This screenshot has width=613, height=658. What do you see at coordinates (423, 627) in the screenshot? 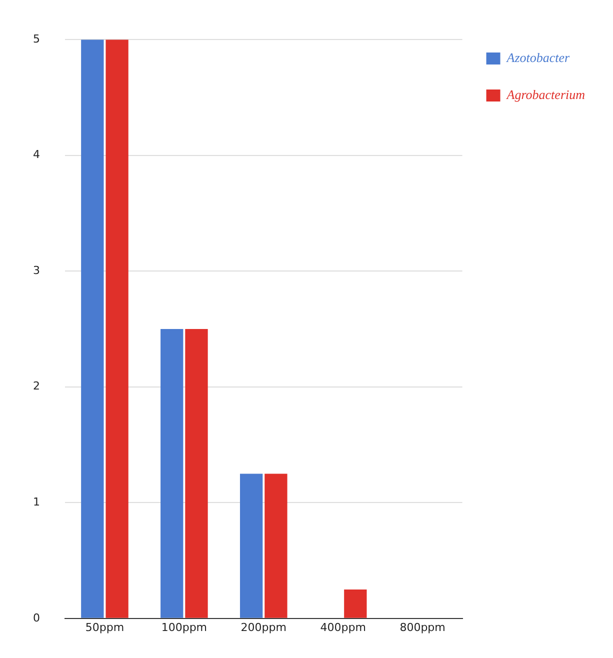
I see `x-tick-label: 800ppm` at bounding box center [423, 627].